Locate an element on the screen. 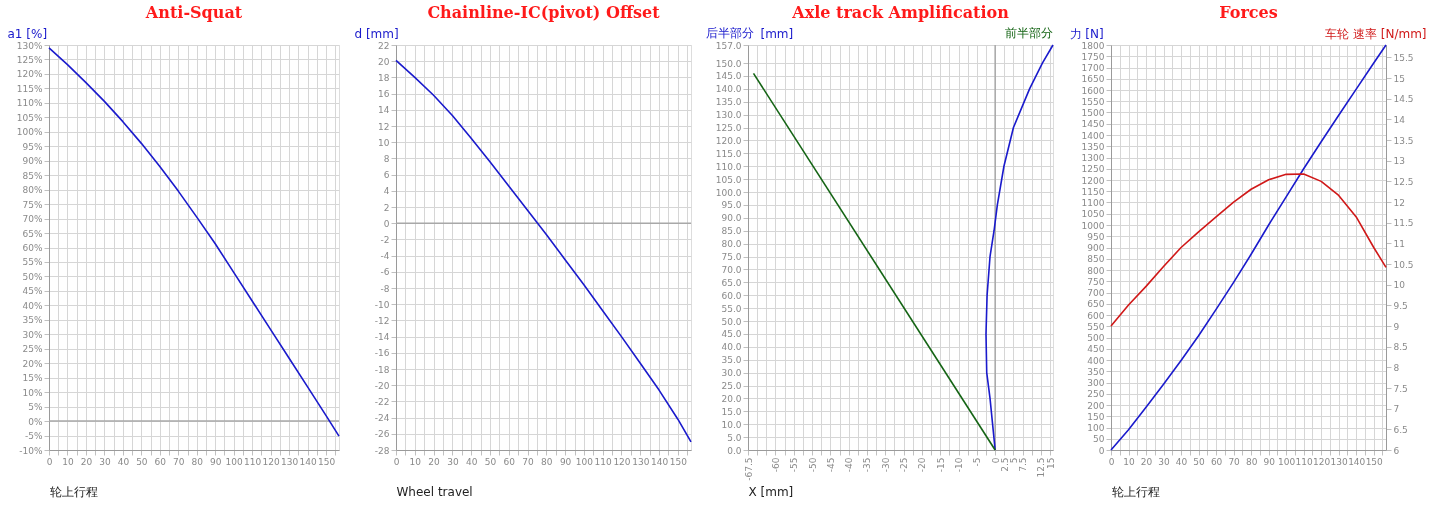  y-tick-label: 90.0 is located at coordinates (731, 218).